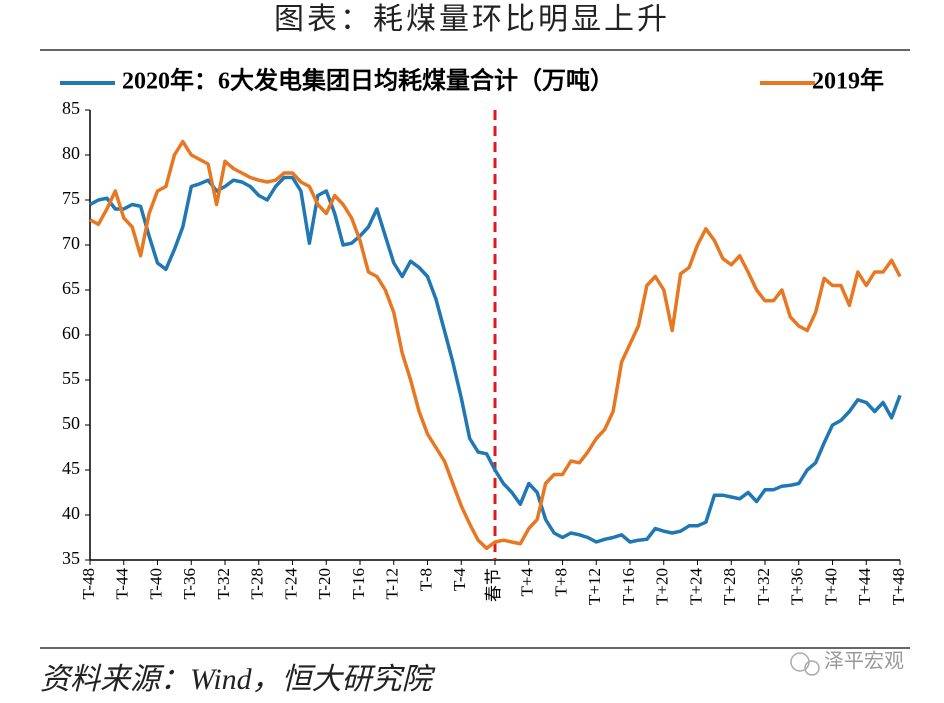 The height and width of the screenshot is (703, 944). Describe the element at coordinates (257, 584) in the screenshot. I see `x-tick-label: T-28` at that location.